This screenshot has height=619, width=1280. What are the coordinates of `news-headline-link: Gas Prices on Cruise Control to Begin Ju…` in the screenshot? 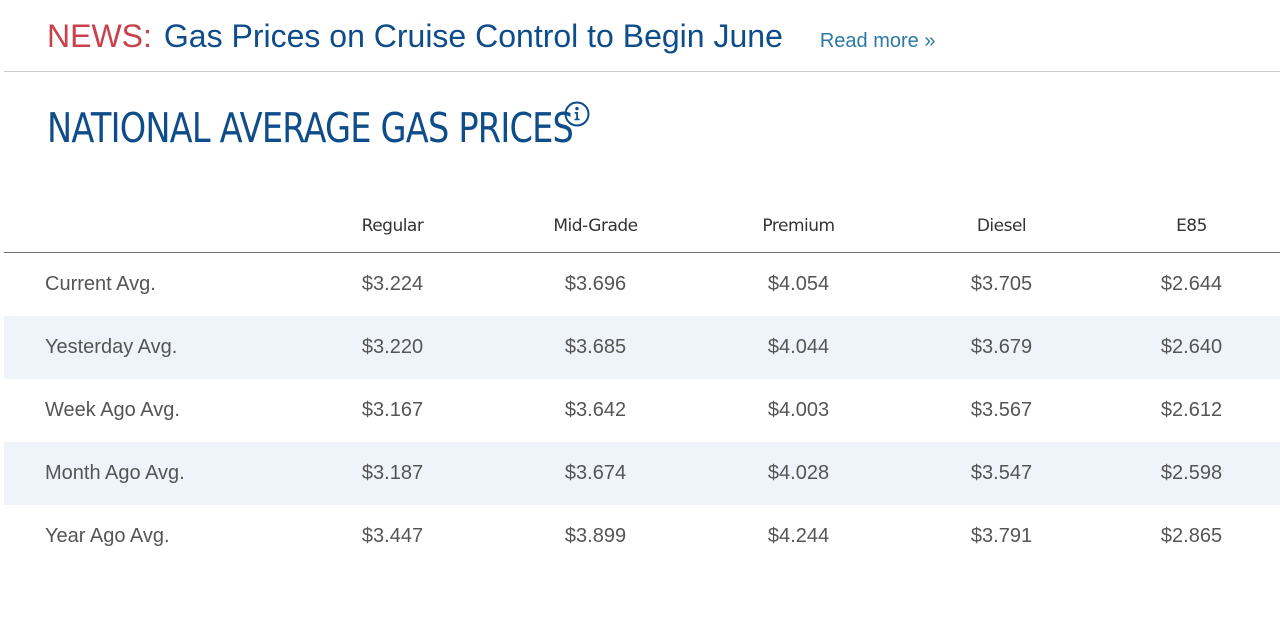 It's located at (473, 36).